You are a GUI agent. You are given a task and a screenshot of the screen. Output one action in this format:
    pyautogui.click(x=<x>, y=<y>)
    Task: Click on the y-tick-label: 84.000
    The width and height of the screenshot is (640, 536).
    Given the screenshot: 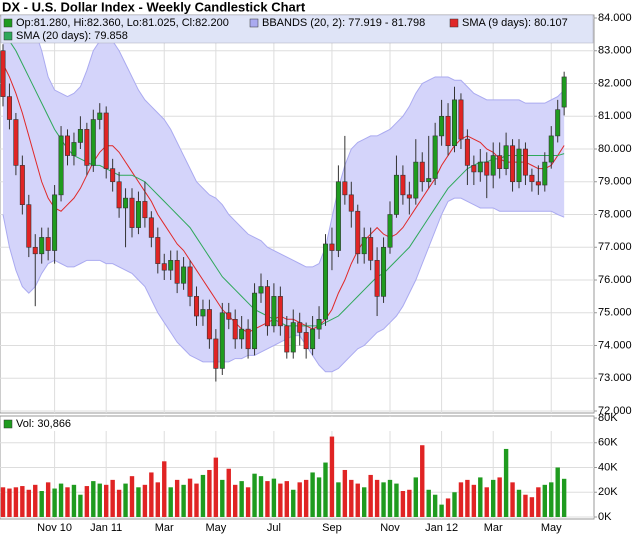 What is the action you would take?
    pyautogui.click(x=615, y=18)
    